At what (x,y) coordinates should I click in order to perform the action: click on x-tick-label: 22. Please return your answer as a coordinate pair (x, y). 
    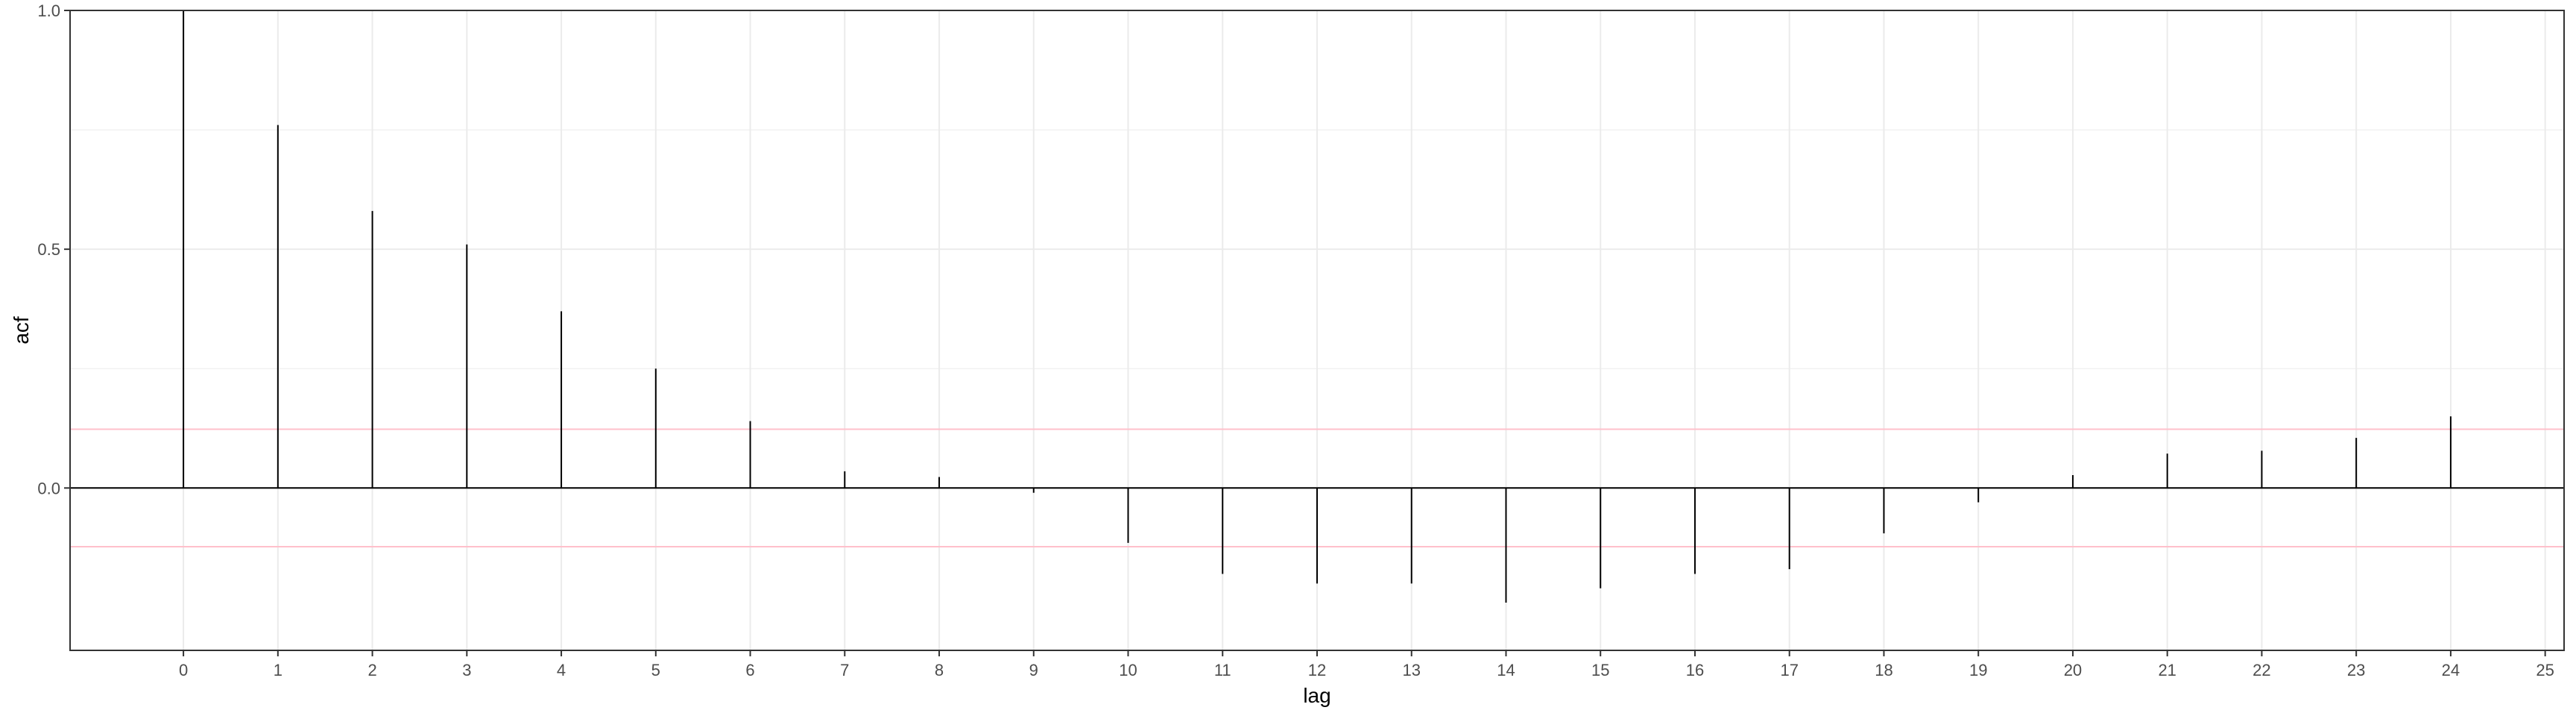
    Looking at the image, I should click on (2261, 670).